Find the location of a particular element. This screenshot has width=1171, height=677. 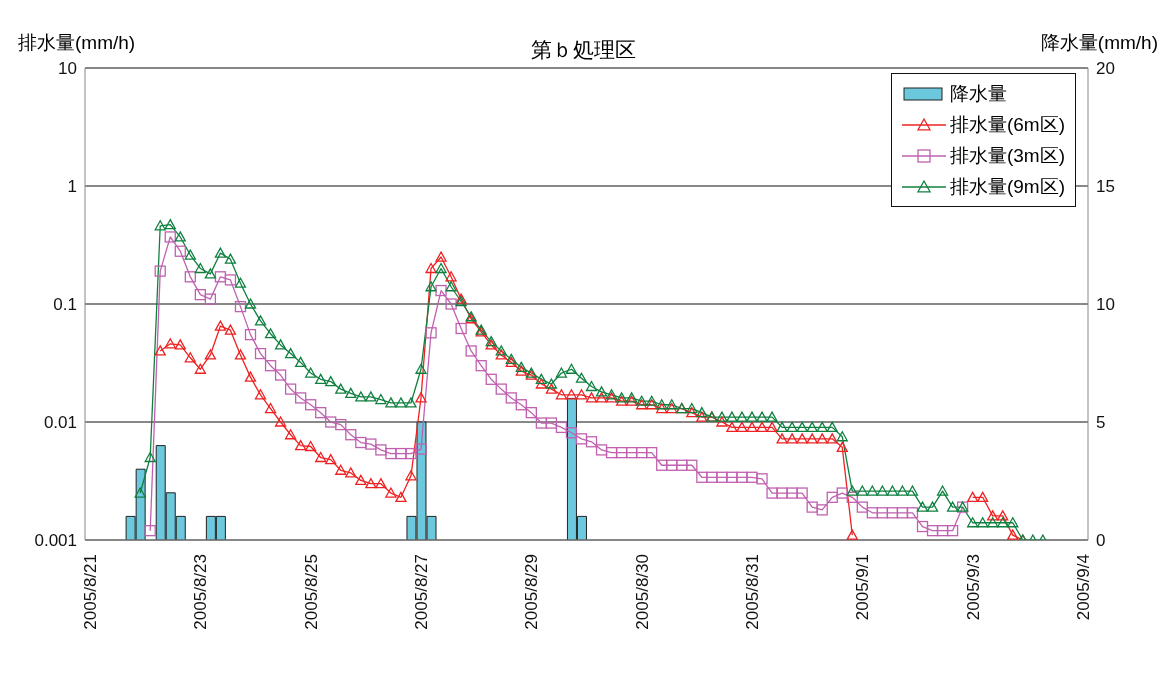

legend-label: 排水量(6m区) is located at coordinates (1007, 124).